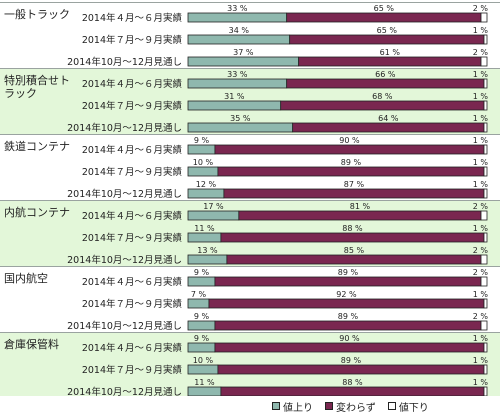  Describe the element at coordinates (37, 146) in the screenshot. I see `group-label-line: 鉄道コンテナ` at that location.